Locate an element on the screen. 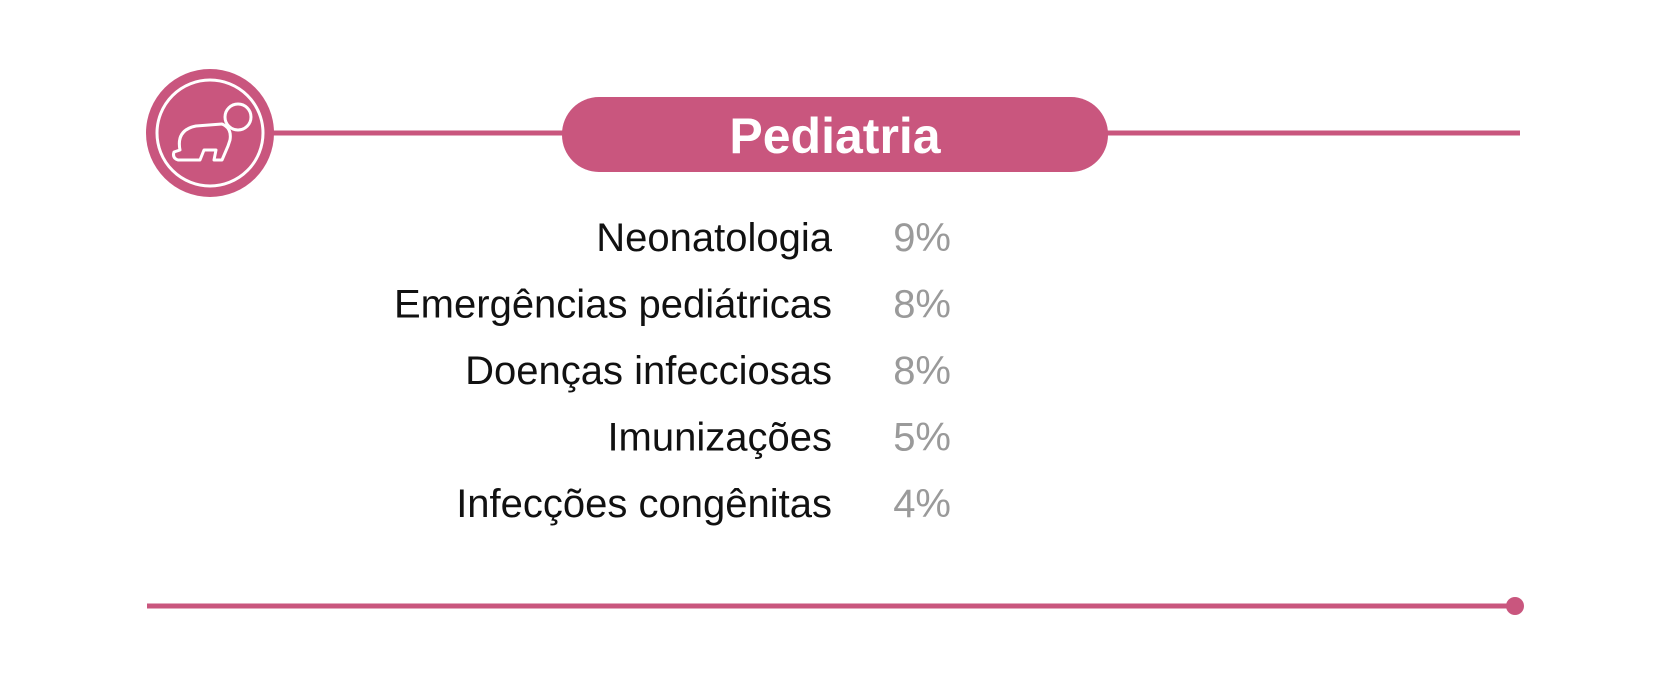  footer-dot is located at coordinates (1515, 606).